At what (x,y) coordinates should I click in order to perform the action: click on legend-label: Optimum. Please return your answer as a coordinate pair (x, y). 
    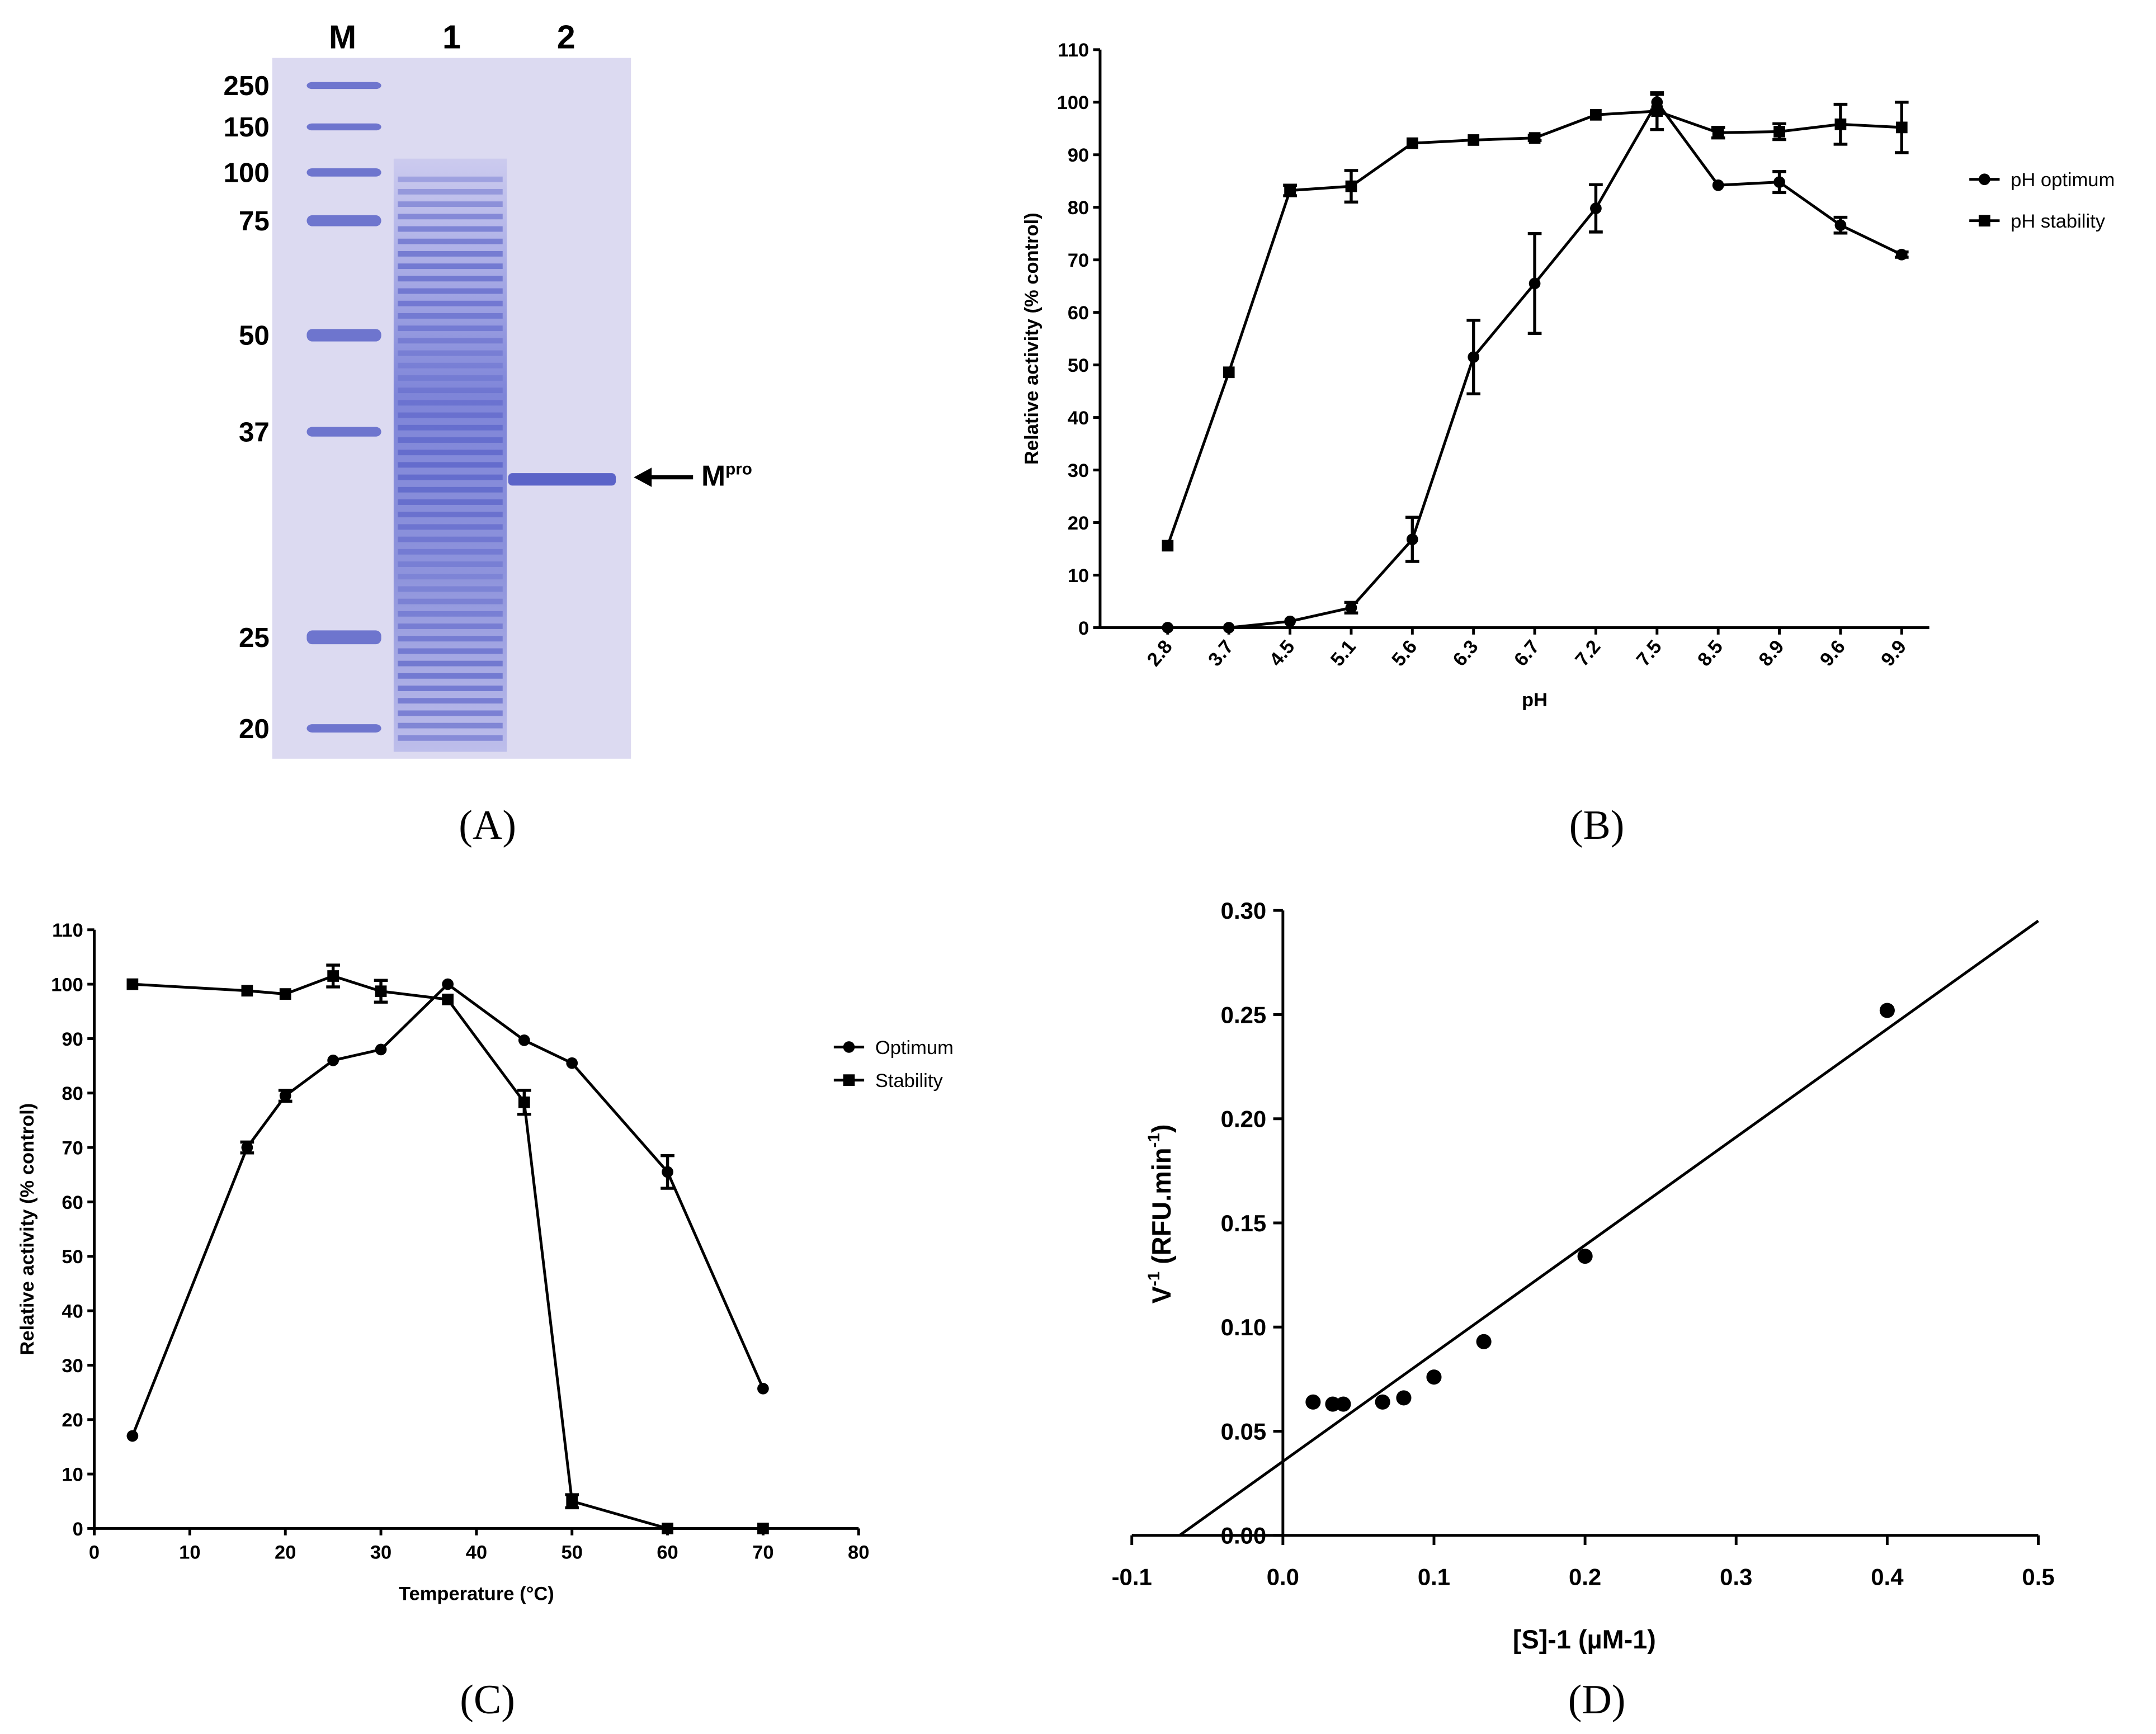
    Looking at the image, I should click on (914, 1048).